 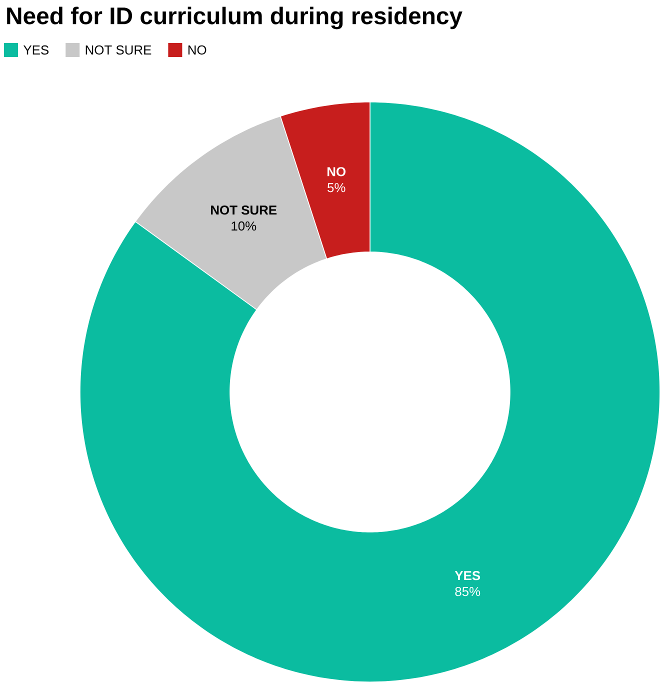 I want to click on legend-label: YES, so click(x=35, y=50).